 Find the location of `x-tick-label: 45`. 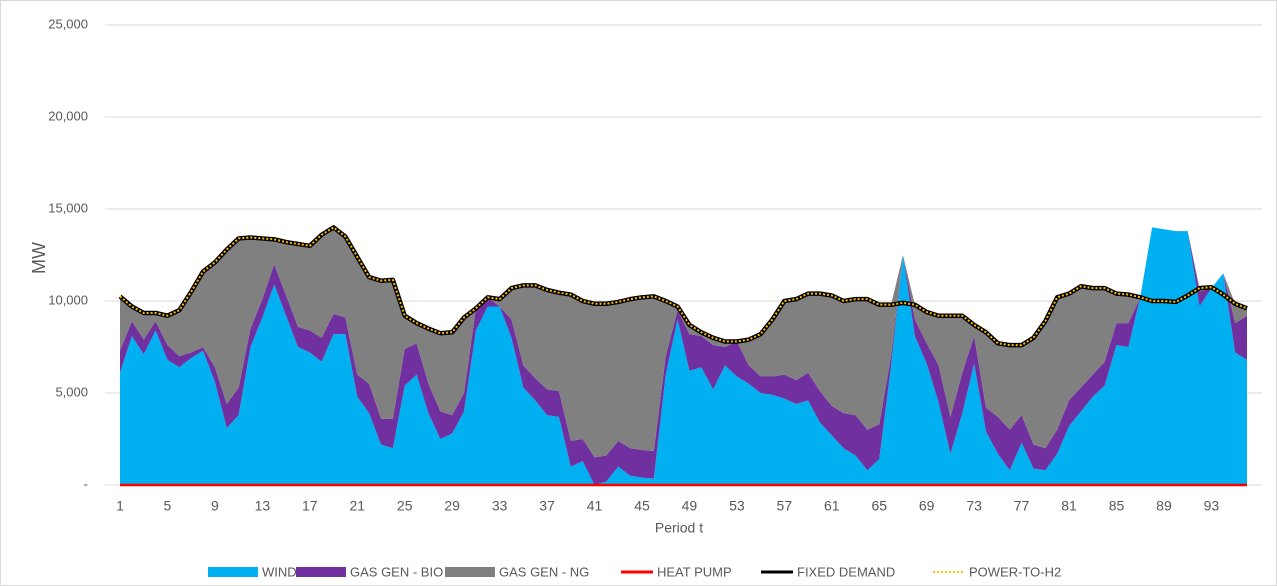

x-tick-label: 45 is located at coordinates (642, 506).